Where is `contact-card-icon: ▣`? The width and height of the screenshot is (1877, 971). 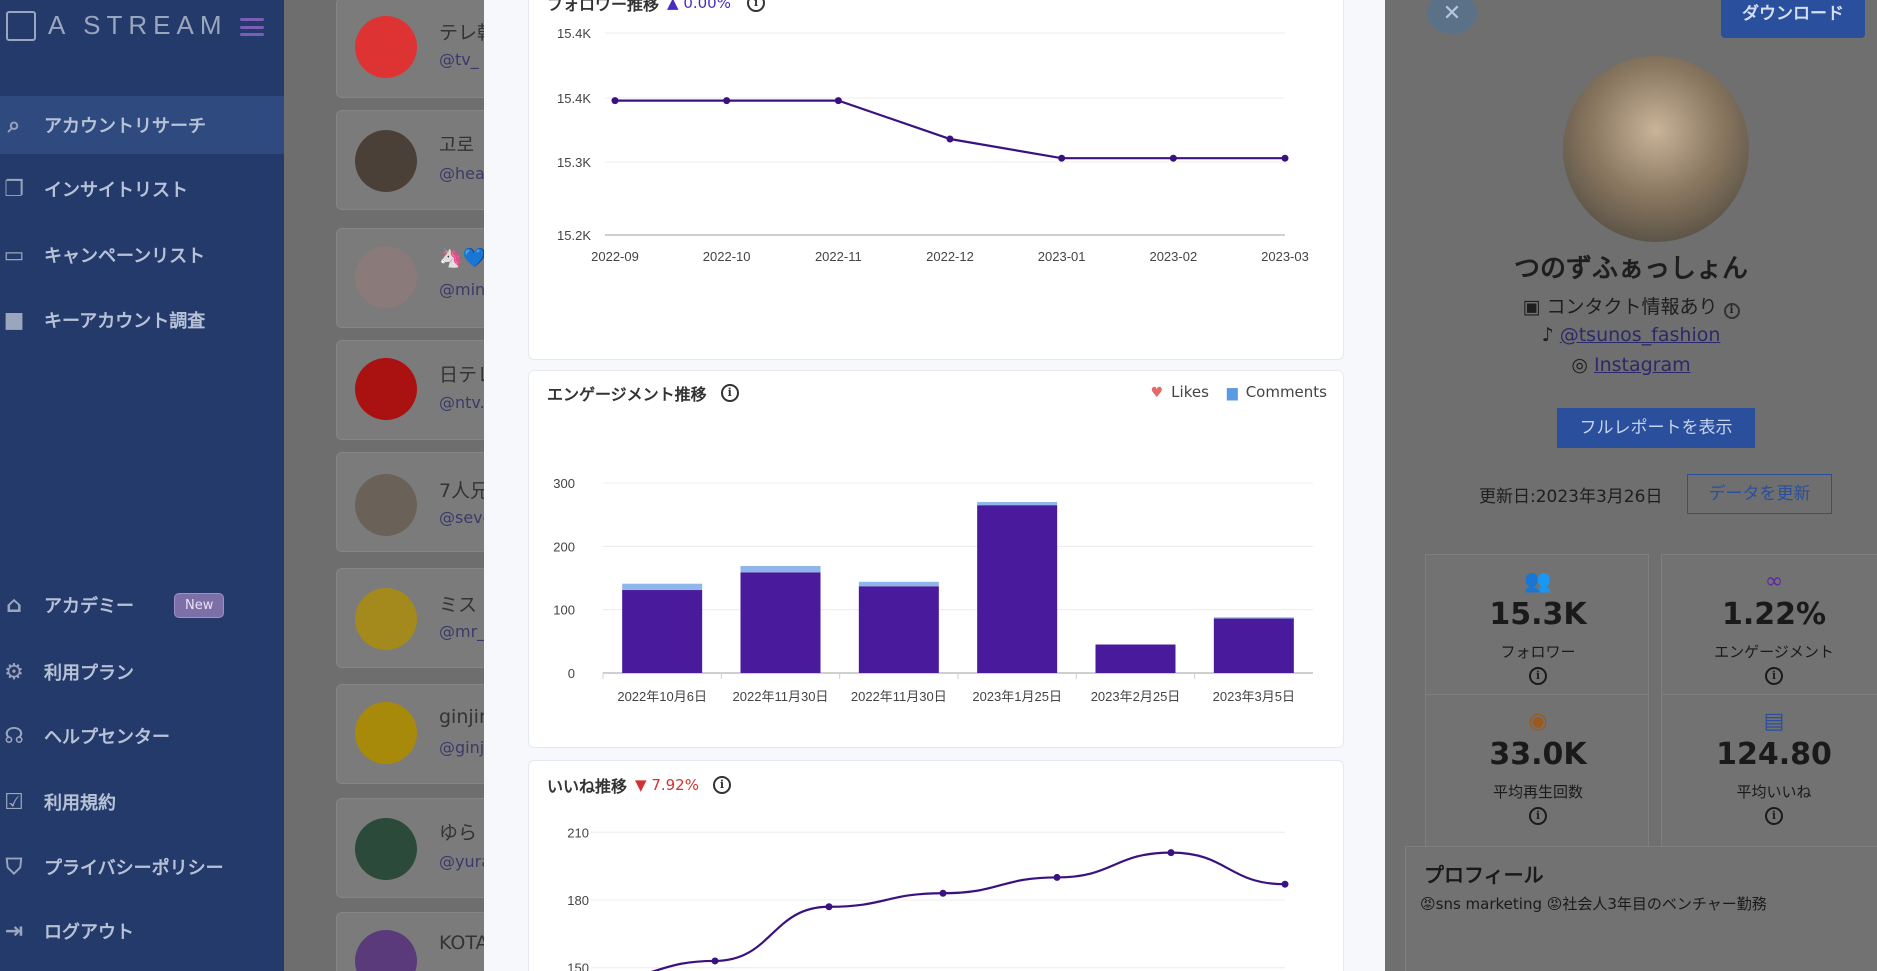
contact-card-icon: ▣ is located at coordinates (1534, 307).